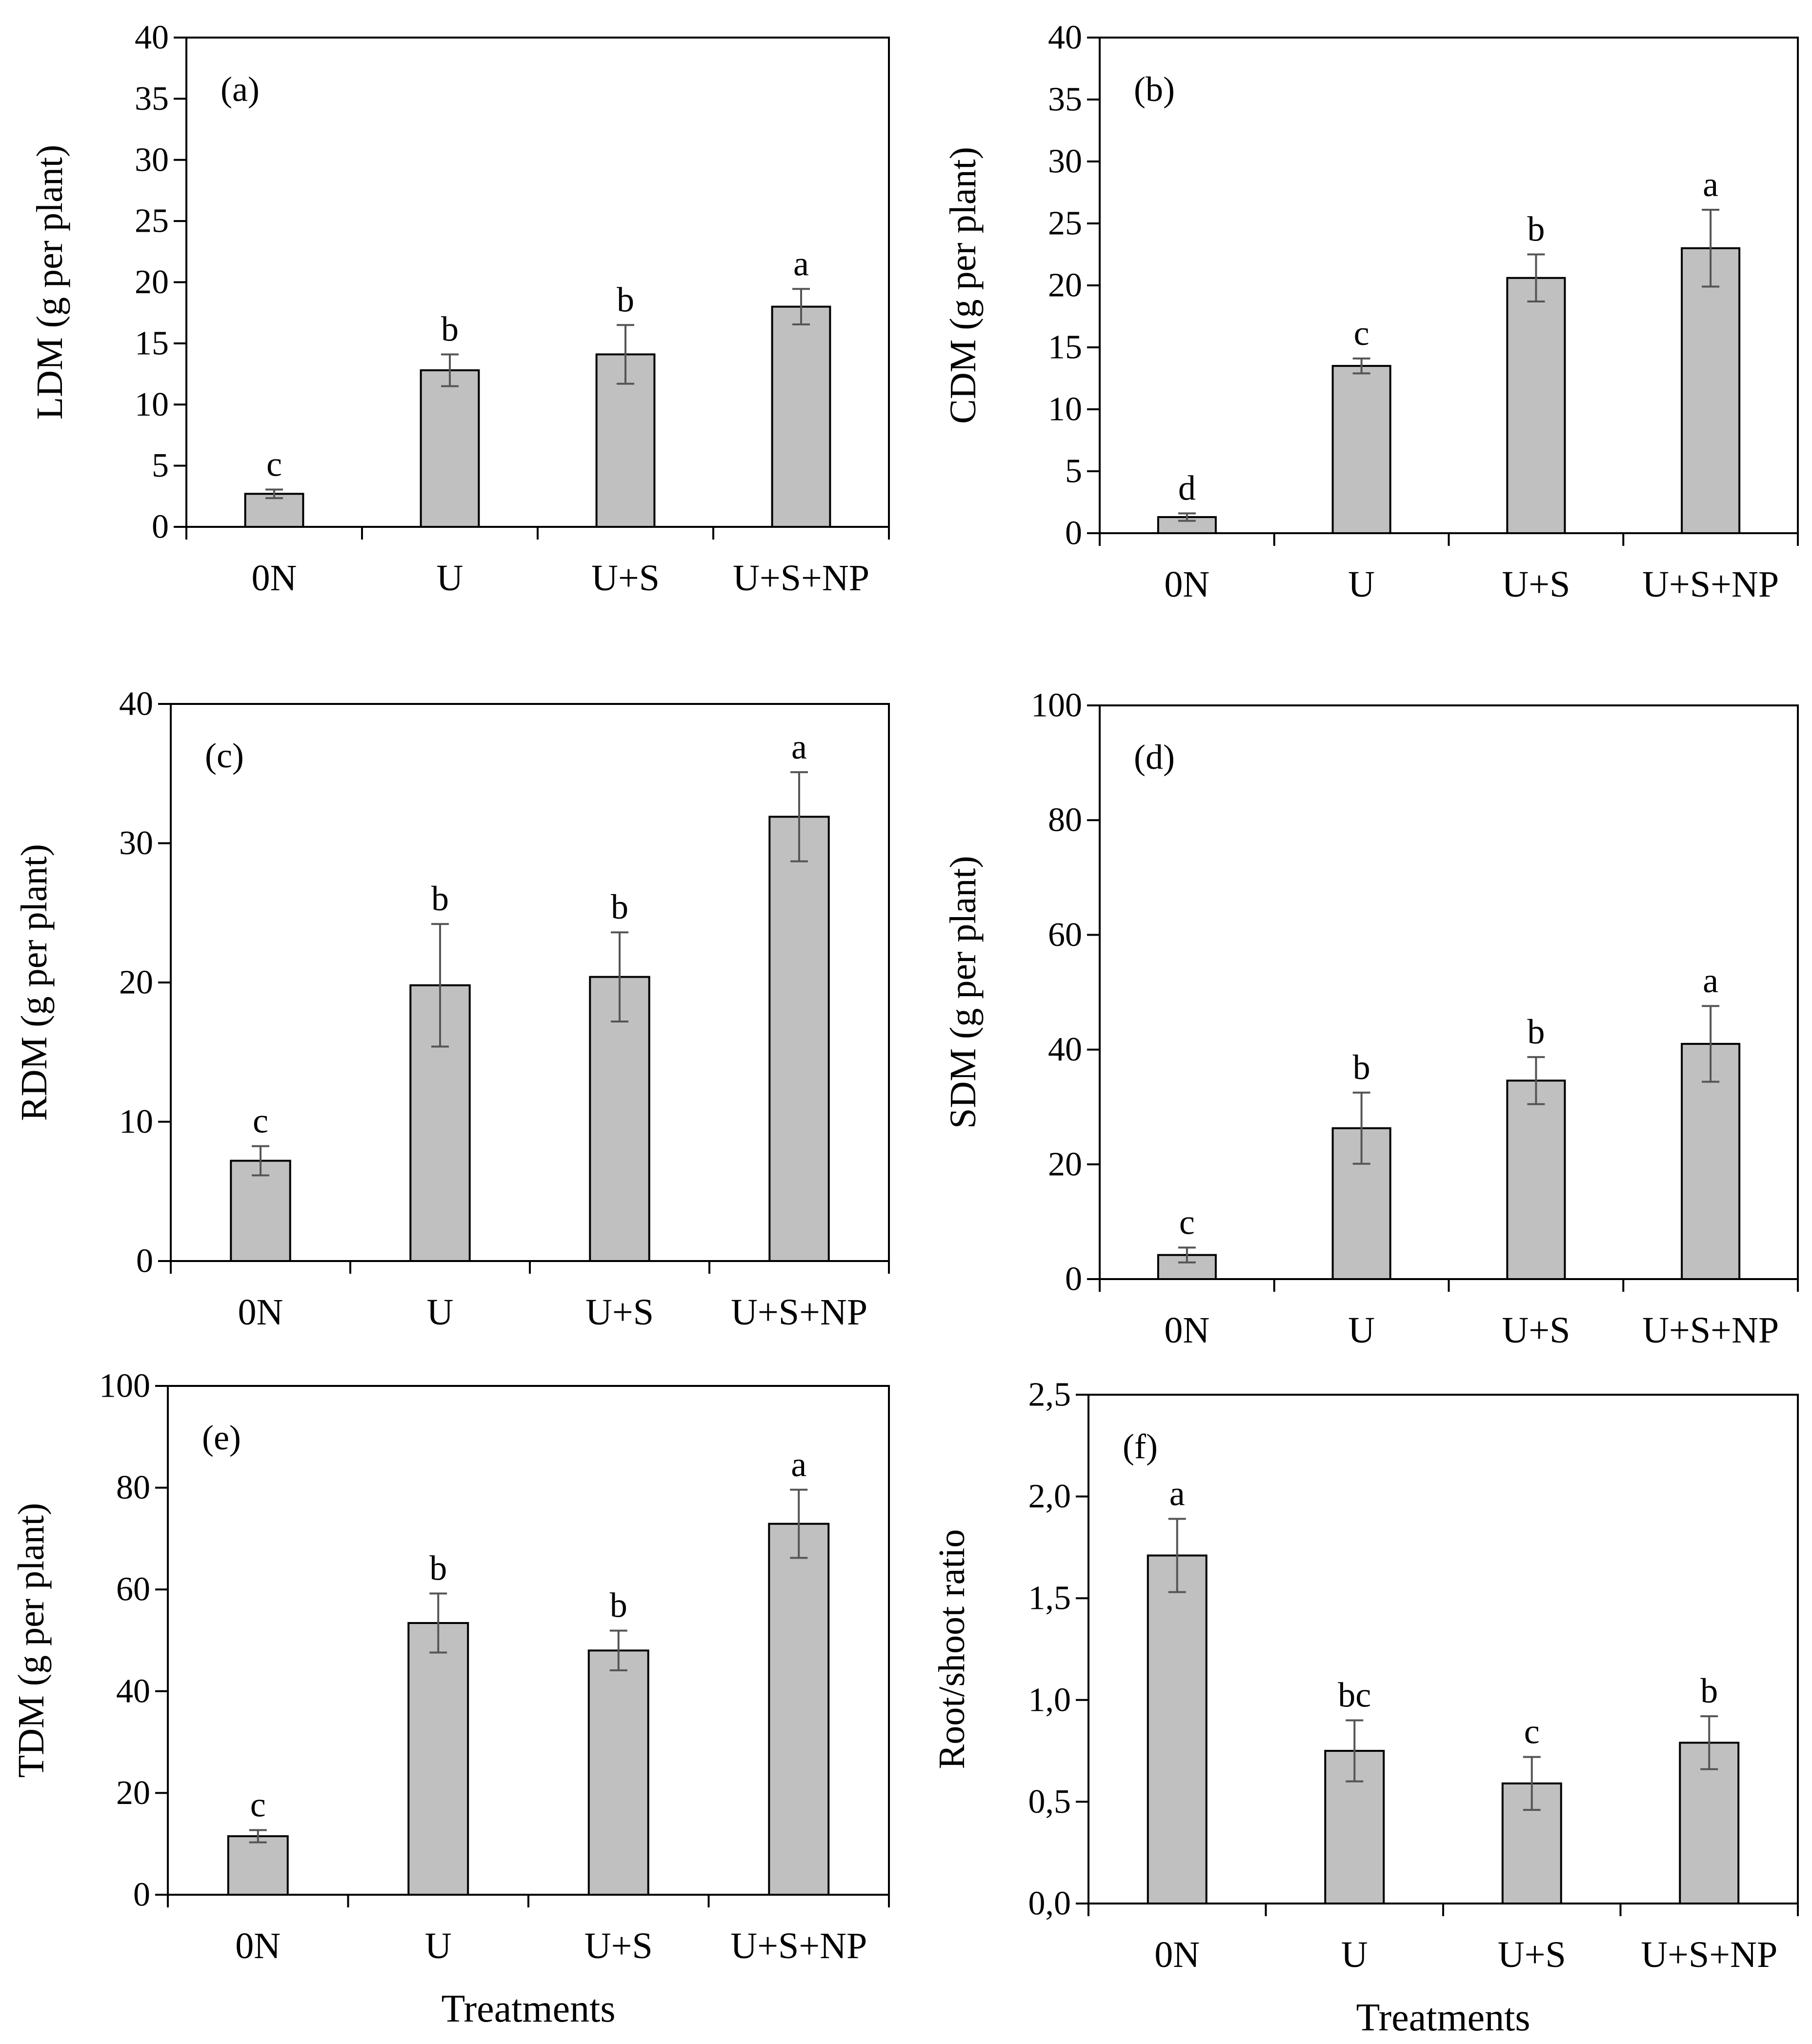 Image resolution: width=1812 pixels, height=2044 pixels. I want to click on y-tick-label: 0,5, so click(1049, 1802).